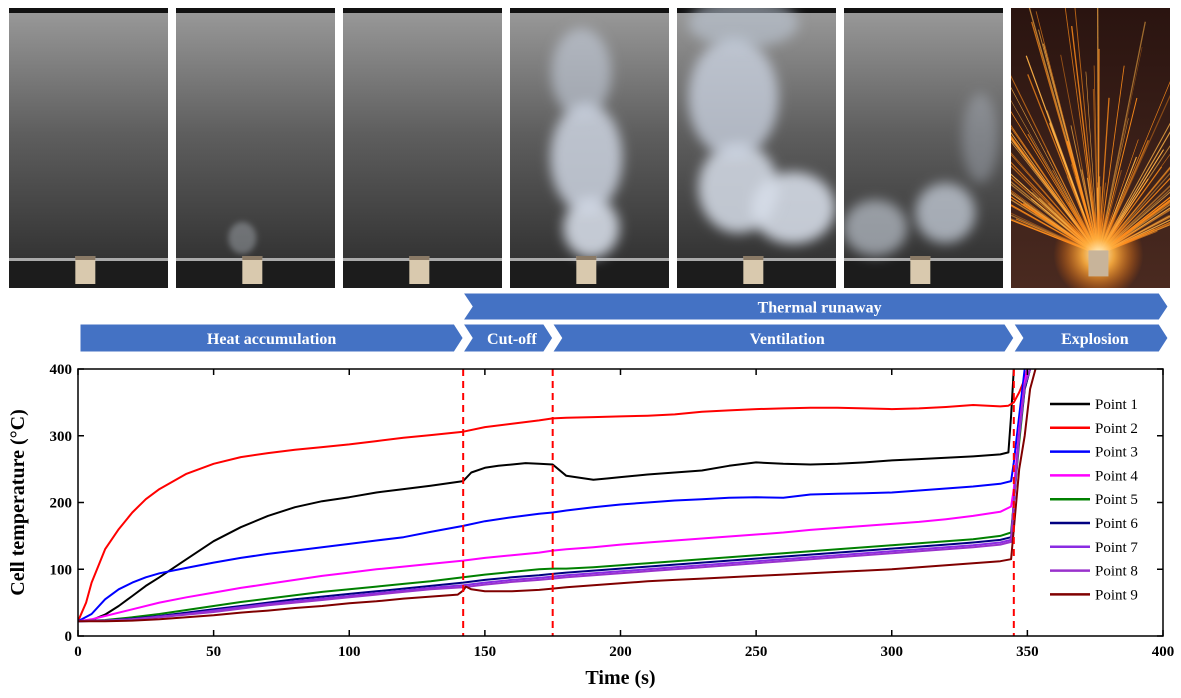  I want to click on y-axis-label: Cell temperature (°C), so click(18, 502).